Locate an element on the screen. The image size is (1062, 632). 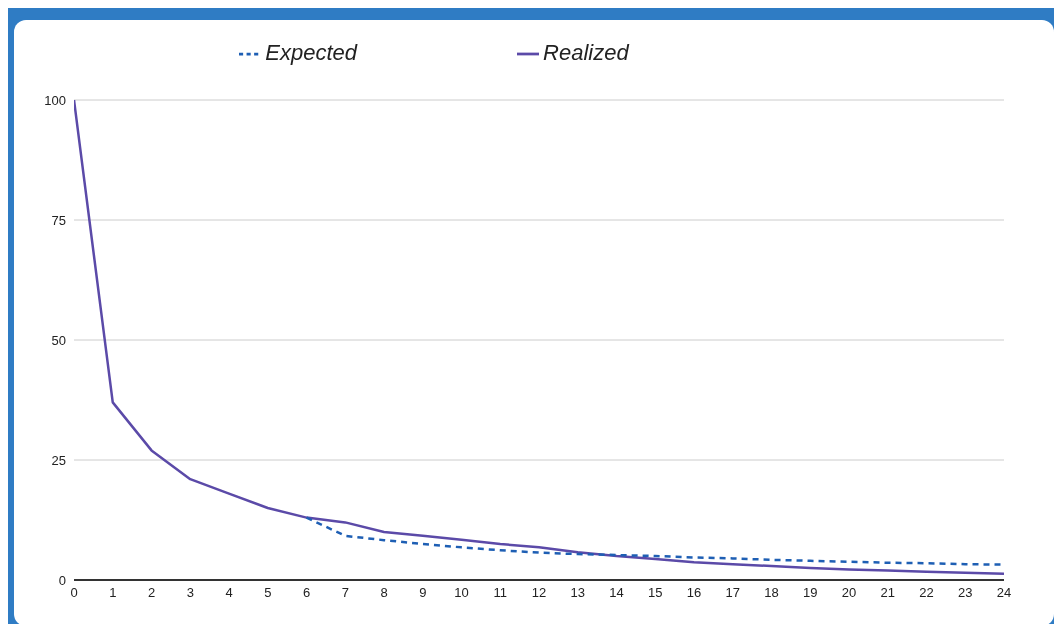
y-tick-label: 25 is located at coordinates (58, 460).